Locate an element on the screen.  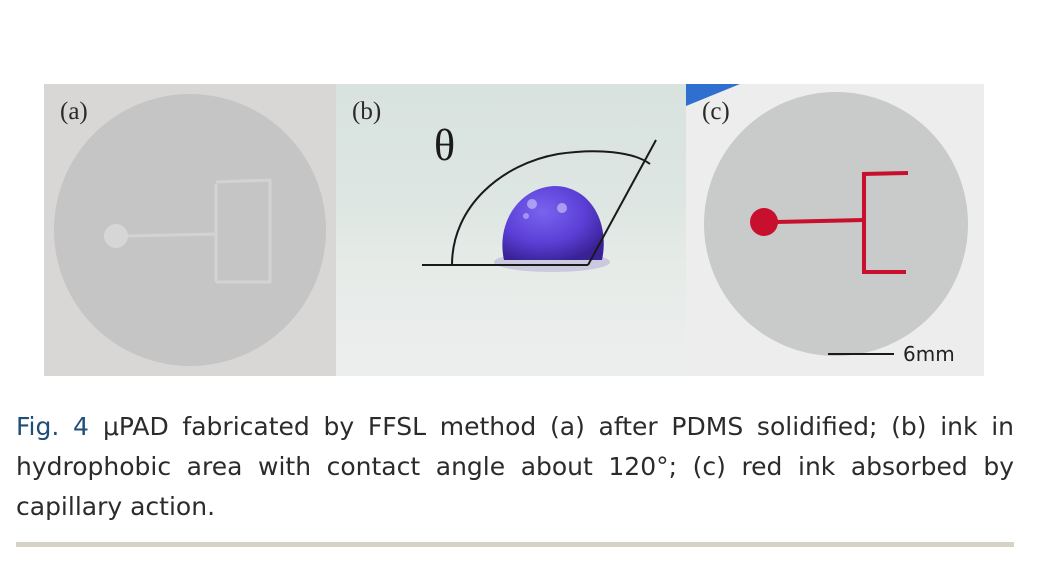
panel-a-photo is located at coordinates (190, 230).